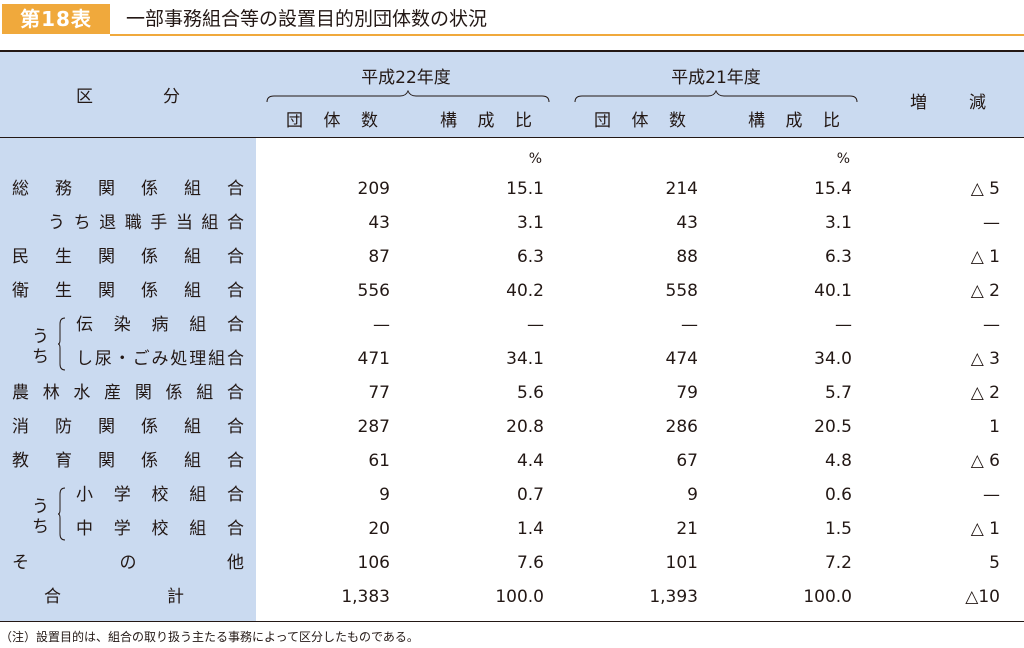 Image resolution: width=1024 pixels, height=648 pixels. Describe the element at coordinates (512, 621) in the screenshot. I see `table-bottom-rule` at that location.